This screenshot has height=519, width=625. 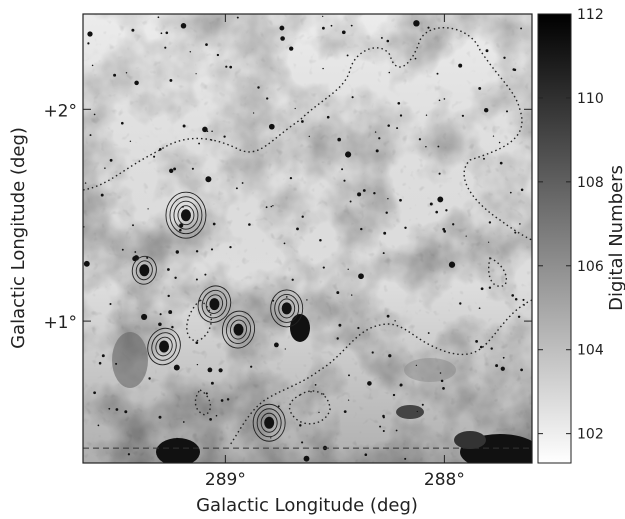 I want to click on colorbar-tick-label: 108, so click(x=590, y=183).